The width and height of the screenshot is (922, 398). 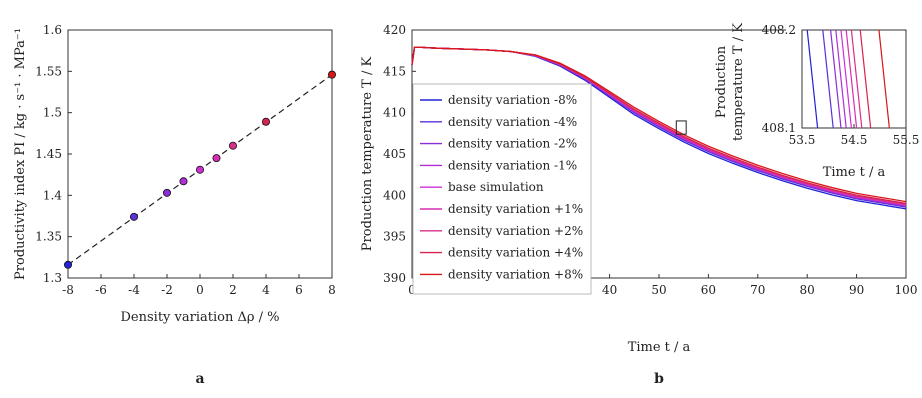 What do you see at coordinates (233, 290) in the screenshot?
I see `panel-a-x-tick-label: 2` at bounding box center [233, 290].